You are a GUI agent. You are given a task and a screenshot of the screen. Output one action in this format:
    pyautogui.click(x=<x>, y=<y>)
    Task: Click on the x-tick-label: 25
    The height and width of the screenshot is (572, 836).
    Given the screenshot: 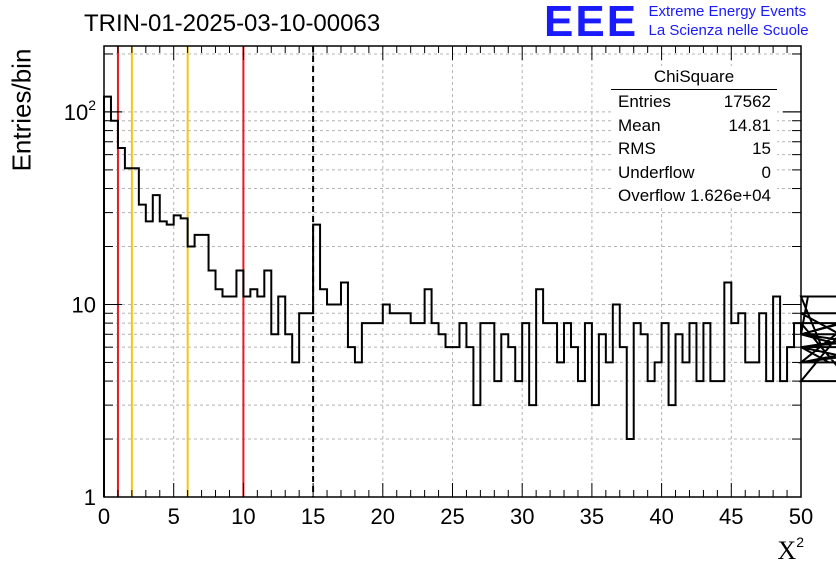 What is the action you would take?
    pyautogui.click(x=452, y=516)
    